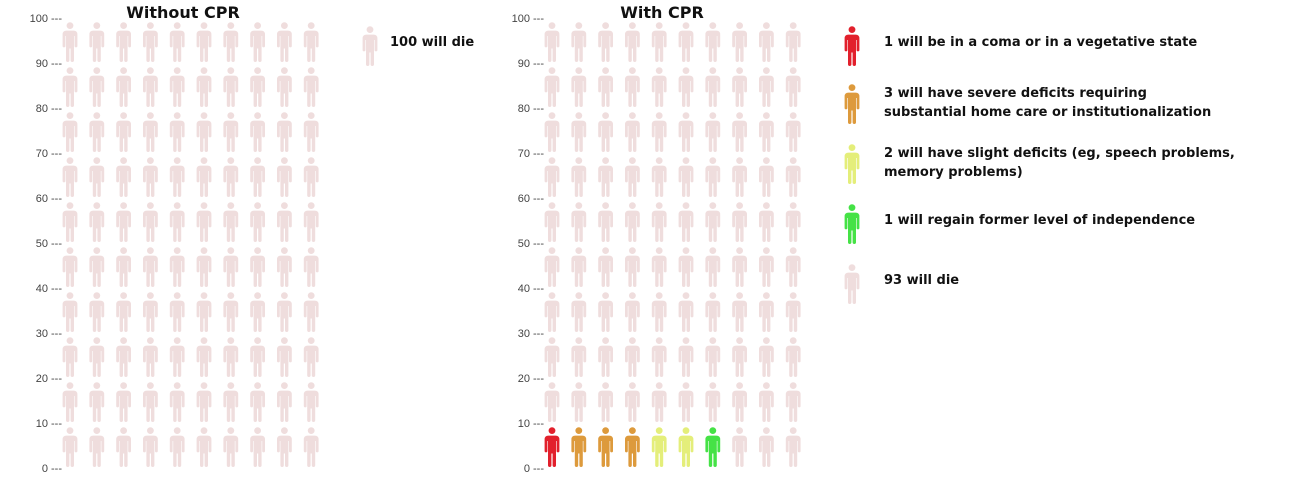 The image size is (1300, 500). What do you see at coordinates (49, 424) in the screenshot?
I see `y-tick-label: 10 ---` at bounding box center [49, 424].